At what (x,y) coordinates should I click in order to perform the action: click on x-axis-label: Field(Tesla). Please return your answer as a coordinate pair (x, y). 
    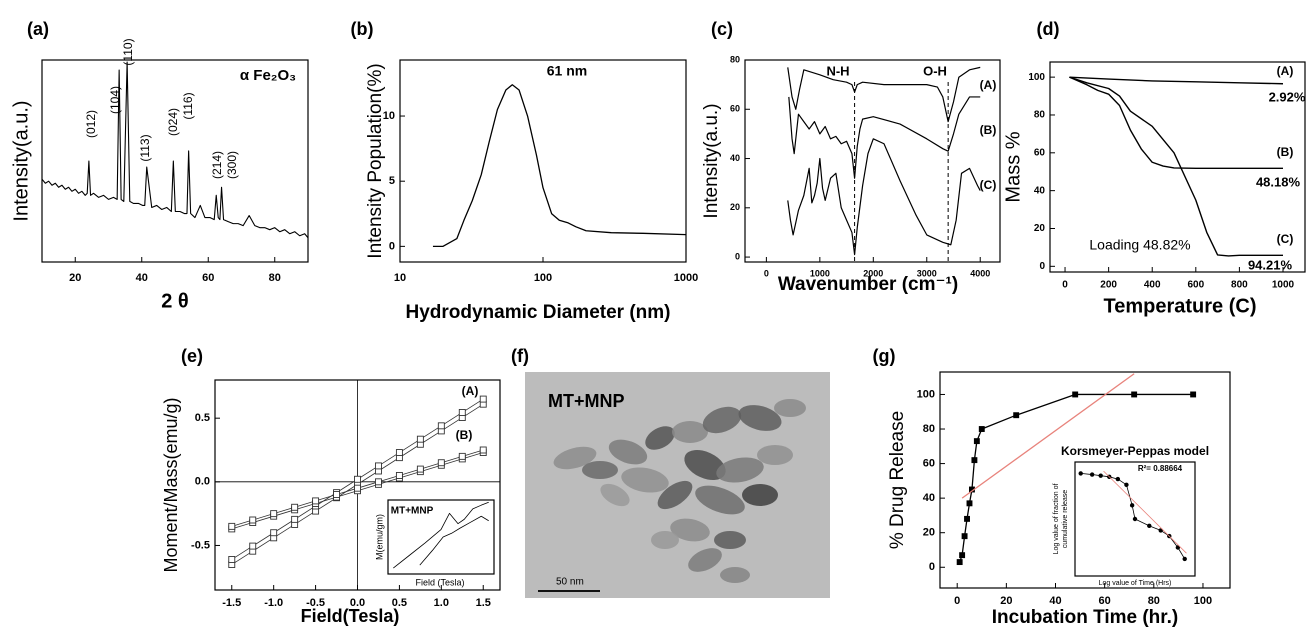
    Looking at the image, I should click on (350, 616).